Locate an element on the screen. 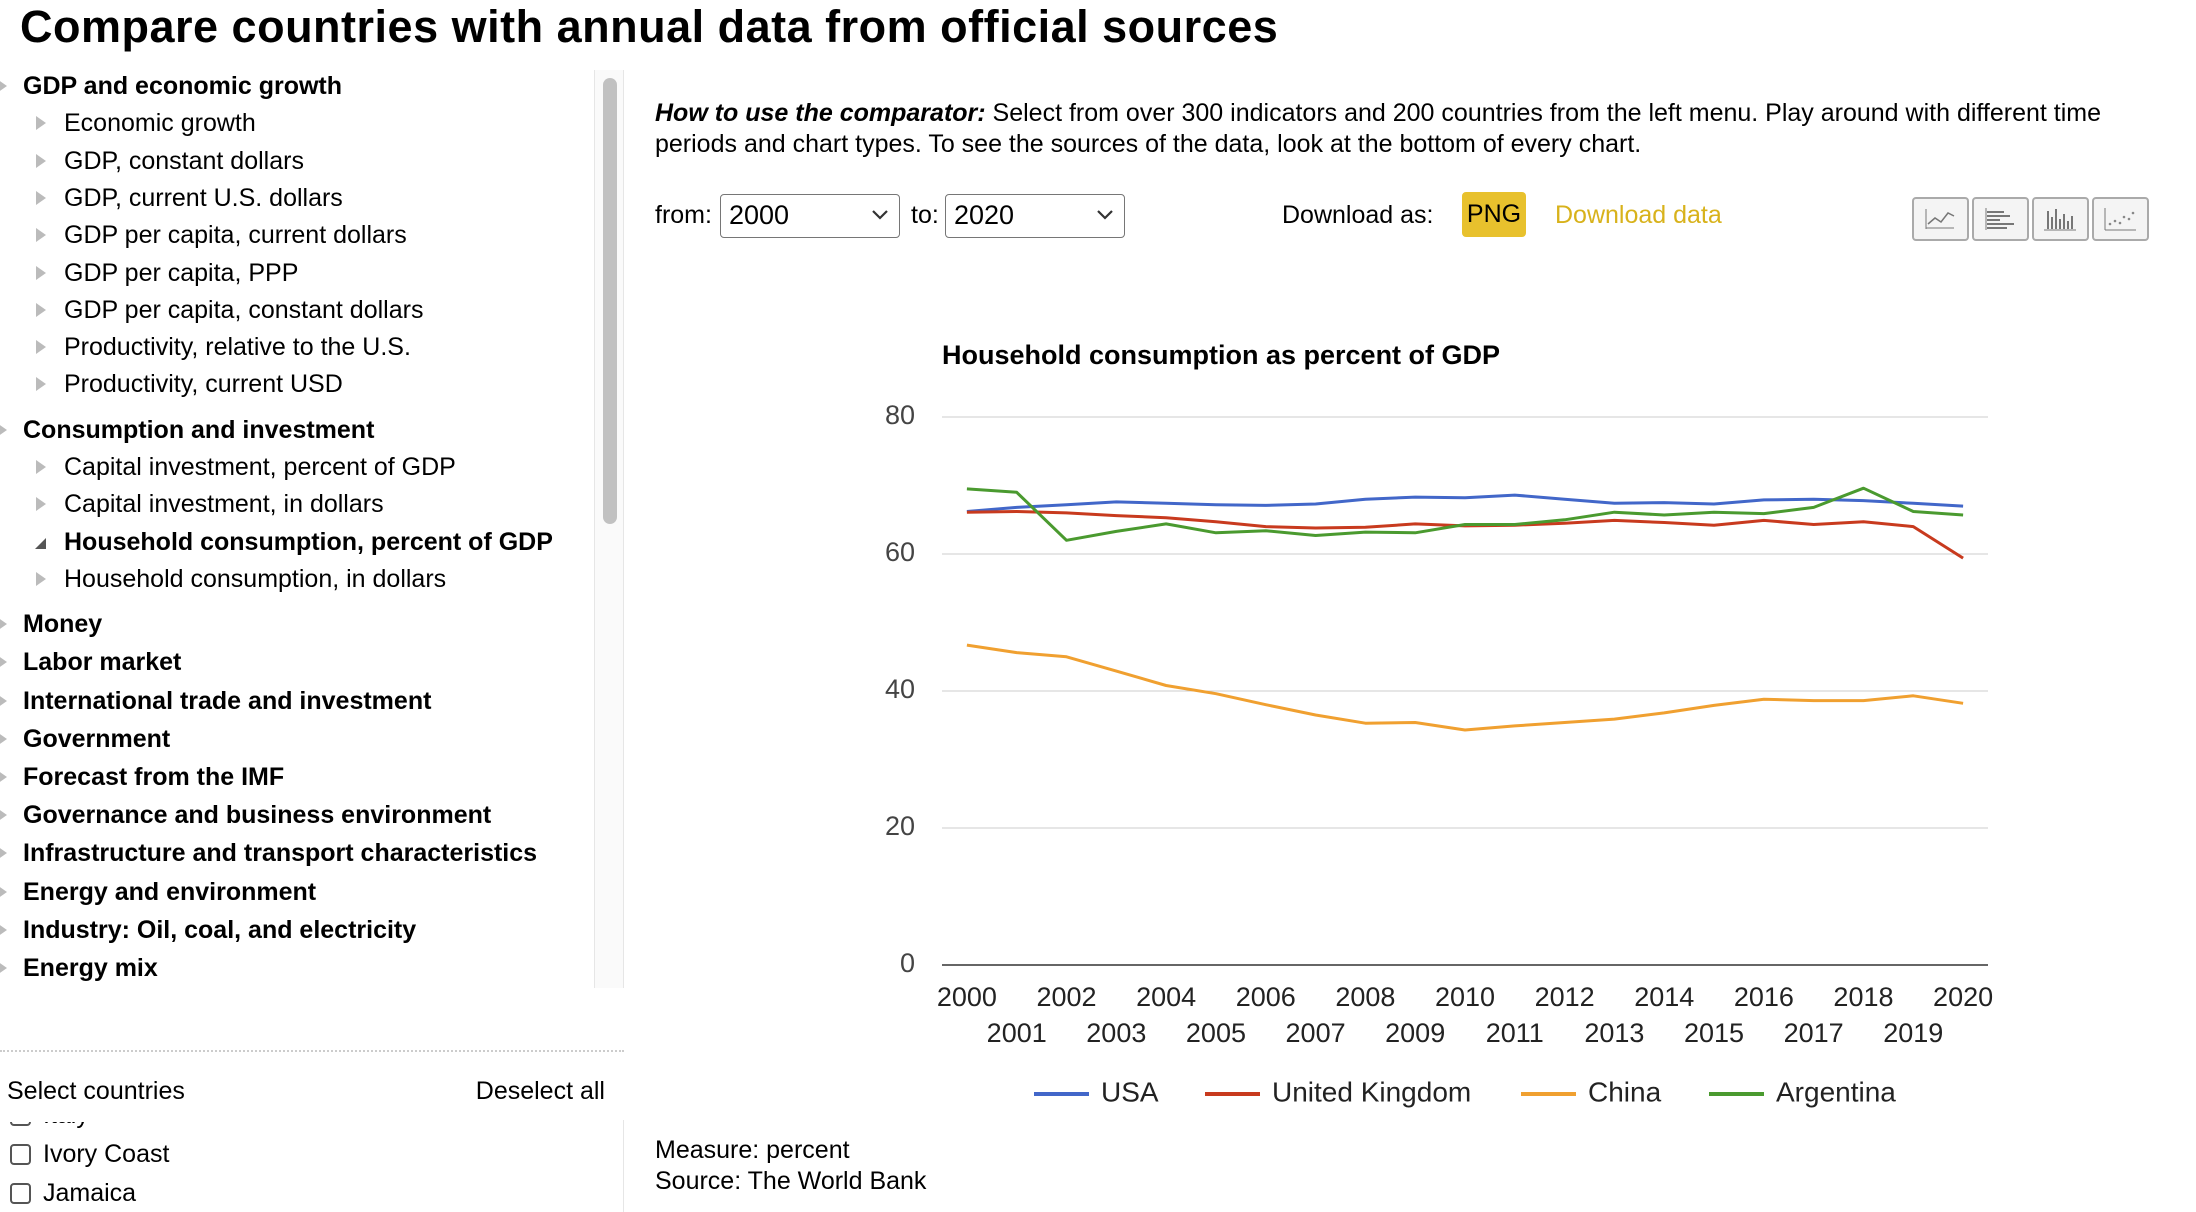 This screenshot has height=1212, width=2196. column-chart-button is located at coordinates (2060, 219).